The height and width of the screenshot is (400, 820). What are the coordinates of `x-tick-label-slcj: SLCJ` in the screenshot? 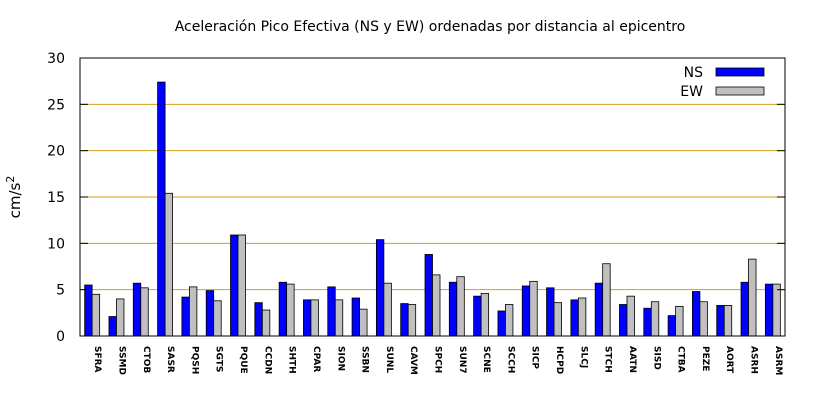 It's located at (583, 357).